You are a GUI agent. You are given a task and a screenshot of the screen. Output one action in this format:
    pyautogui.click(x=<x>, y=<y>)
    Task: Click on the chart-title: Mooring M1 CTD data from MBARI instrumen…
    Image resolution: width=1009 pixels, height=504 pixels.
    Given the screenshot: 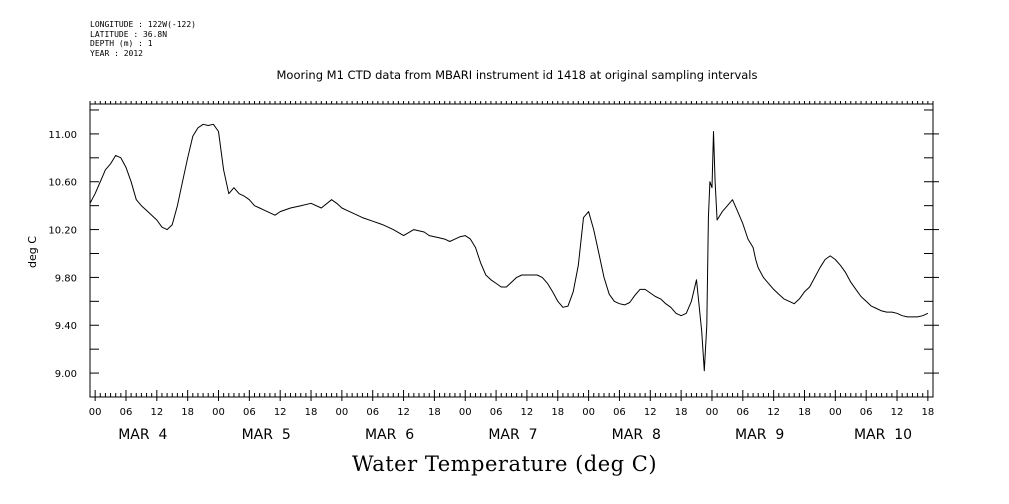 What is the action you would take?
    pyautogui.click(x=517, y=75)
    